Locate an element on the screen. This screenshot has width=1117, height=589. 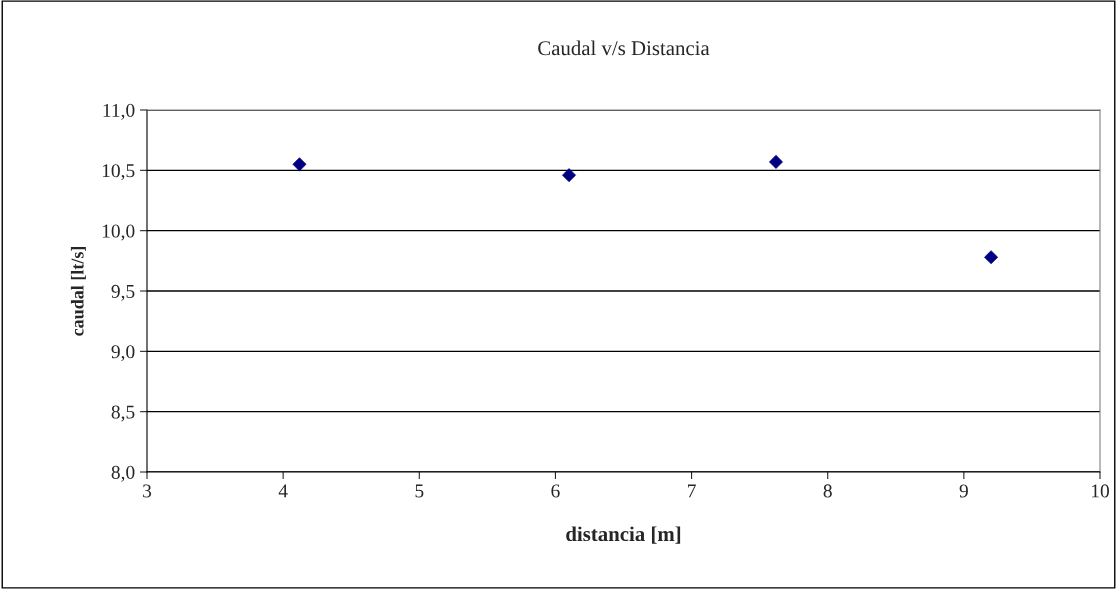
x-tick-label: 10 is located at coordinates (1100, 491).